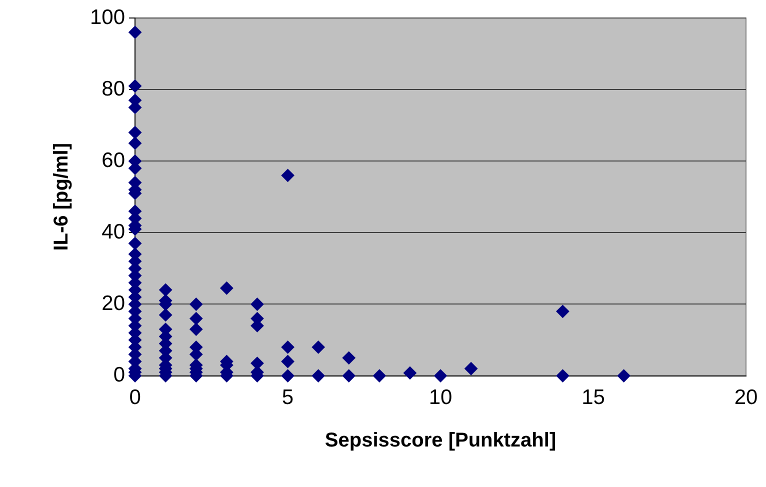 This screenshot has width=766, height=487. Describe the element at coordinates (114, 304) in the screenshot. I see `y-tick-label: 20` at that location.